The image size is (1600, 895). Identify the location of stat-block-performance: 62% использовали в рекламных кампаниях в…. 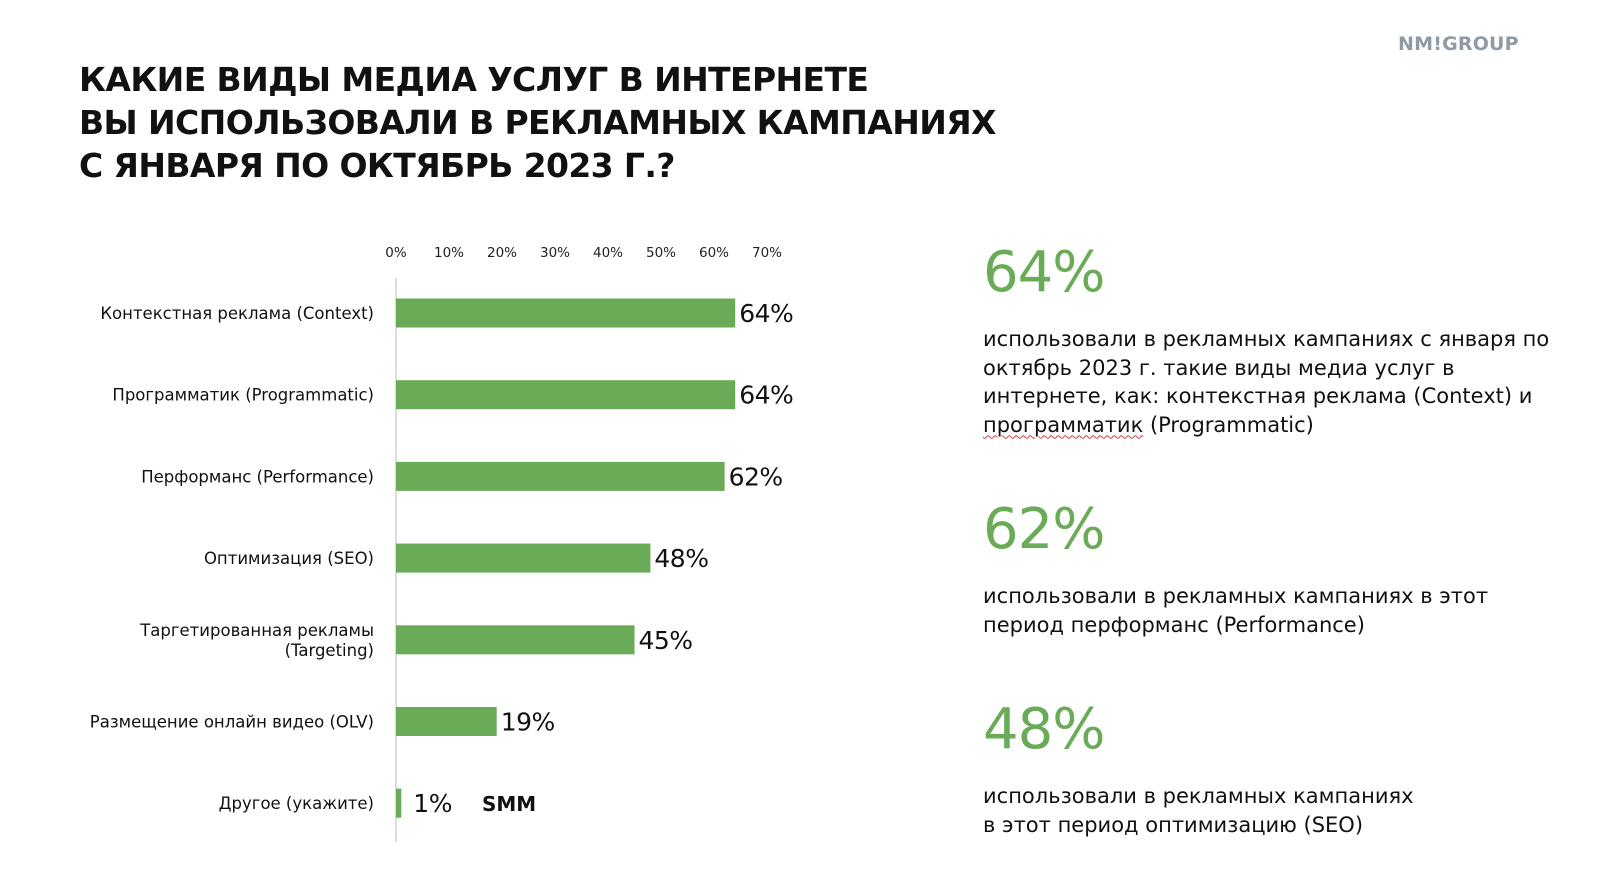
(1283, 569).